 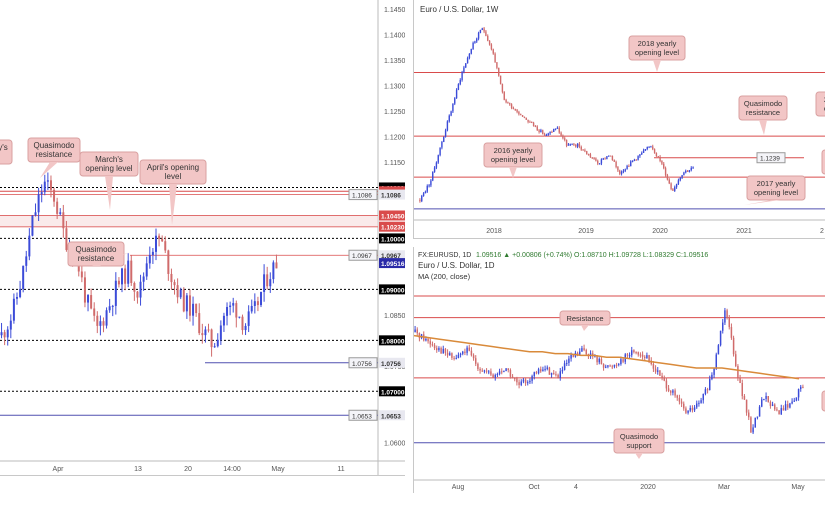 I want to click on date-tick-label: 2021, so click(x=744, y=231).